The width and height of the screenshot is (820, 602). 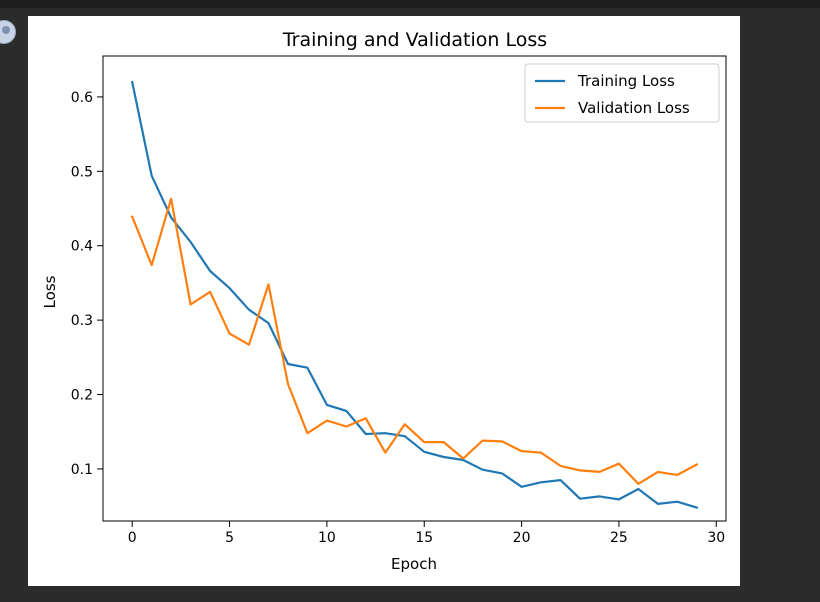 What do you see at coordinates (82, 98) in the screenshot?
I see `y-tick-label: 0.6` at bounding box center [82, 98].